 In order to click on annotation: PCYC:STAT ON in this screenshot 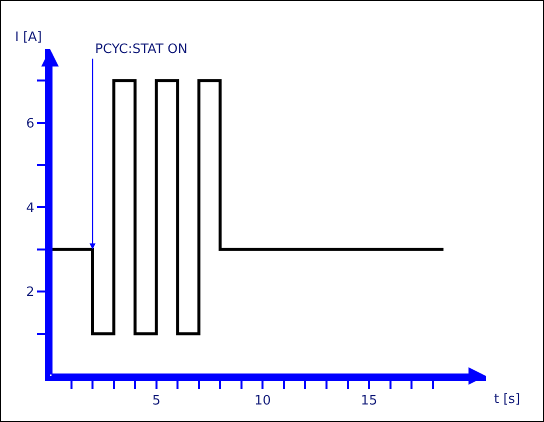, I will do `click(141, 49)`.